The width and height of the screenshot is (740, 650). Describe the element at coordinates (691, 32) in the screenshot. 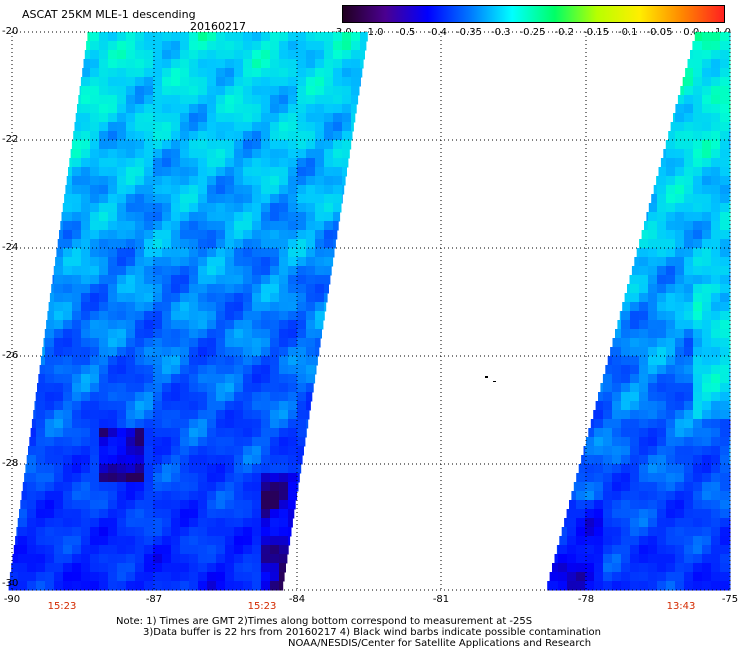

I see `colorbar-tick-label: 0.0` at that location.